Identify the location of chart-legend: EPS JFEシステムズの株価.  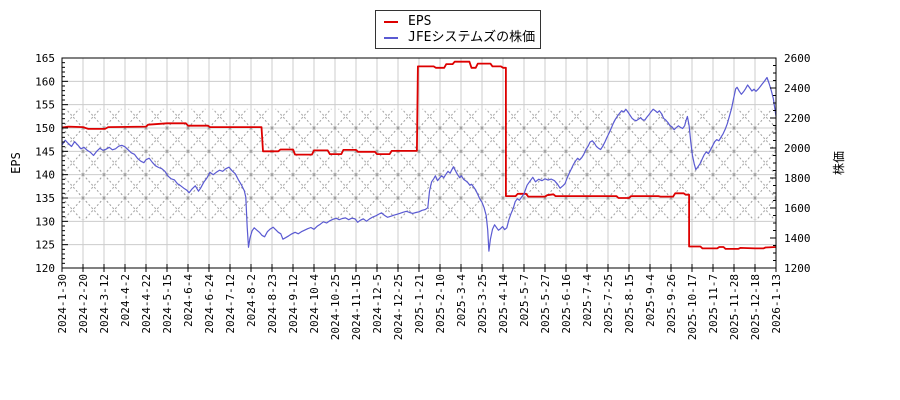
(458, 29).